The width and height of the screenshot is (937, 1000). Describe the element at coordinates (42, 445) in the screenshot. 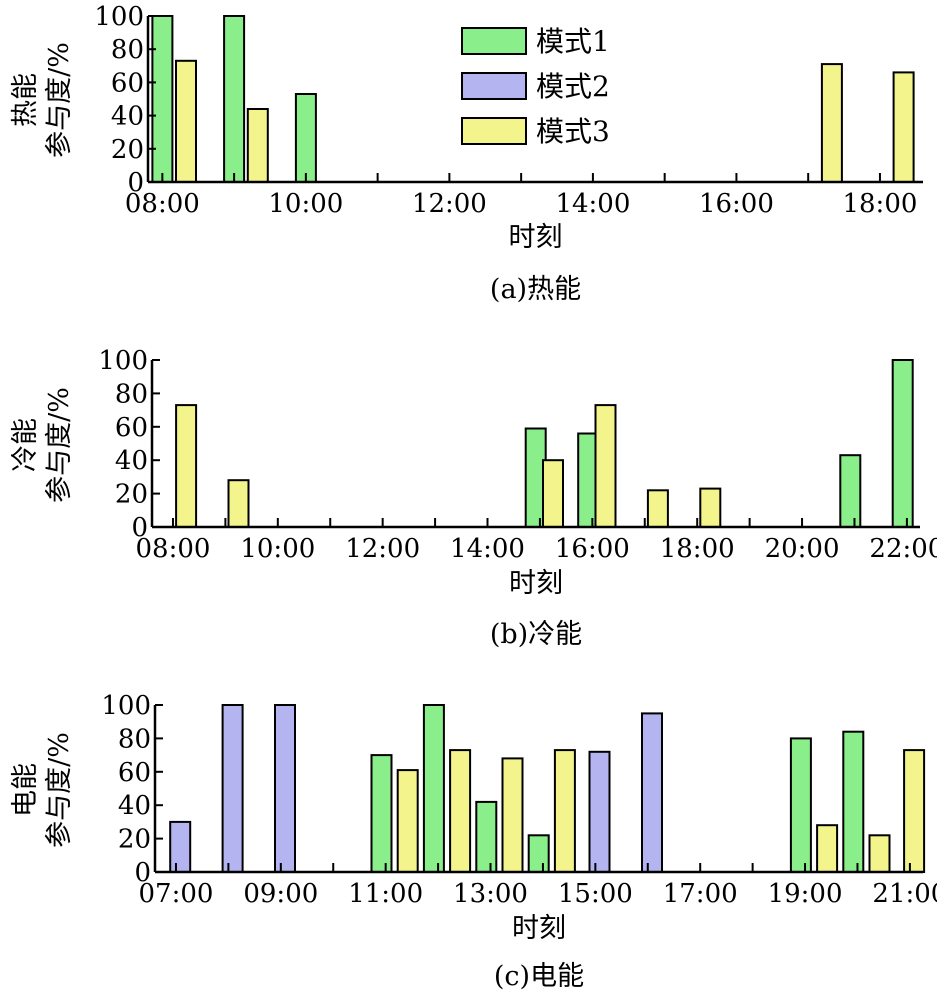

I see `y-axis-label: 冷能 参与度/%` at that location.